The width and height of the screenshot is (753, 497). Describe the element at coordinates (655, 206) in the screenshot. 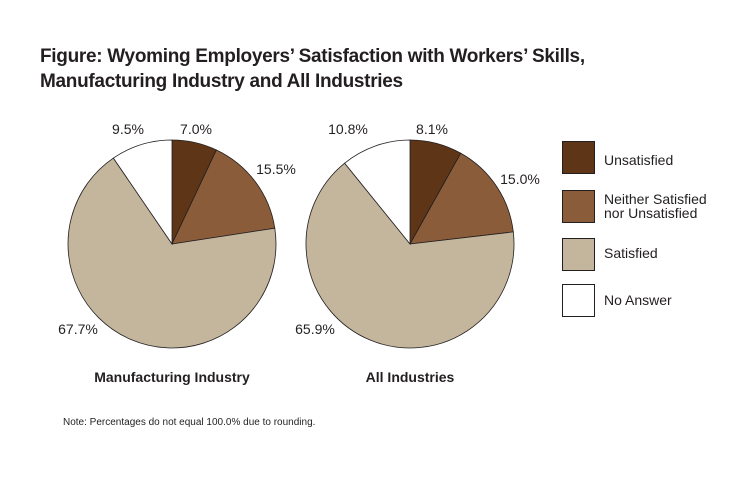

I see `legend-label-neither: Neither Satisfied nor Unsatisfied` at that location.